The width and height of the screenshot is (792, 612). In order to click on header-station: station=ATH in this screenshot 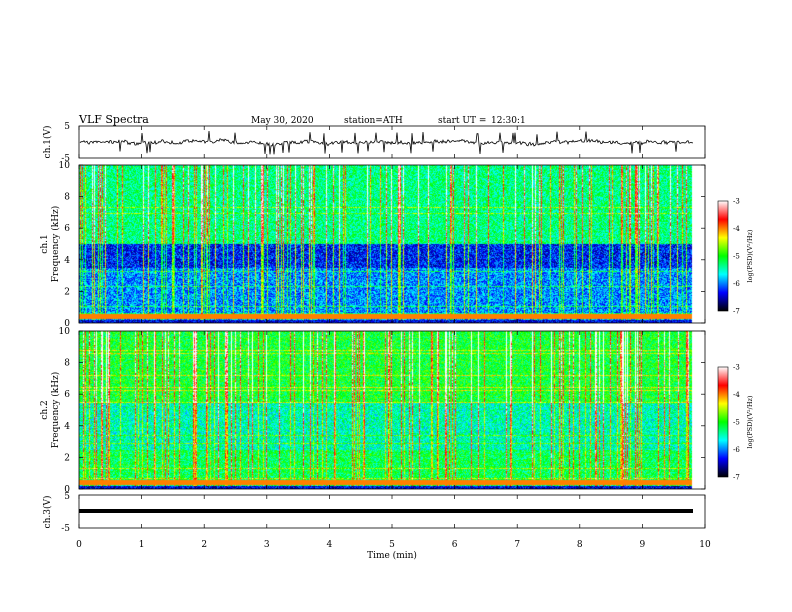, I will do `click(373, 121)`.